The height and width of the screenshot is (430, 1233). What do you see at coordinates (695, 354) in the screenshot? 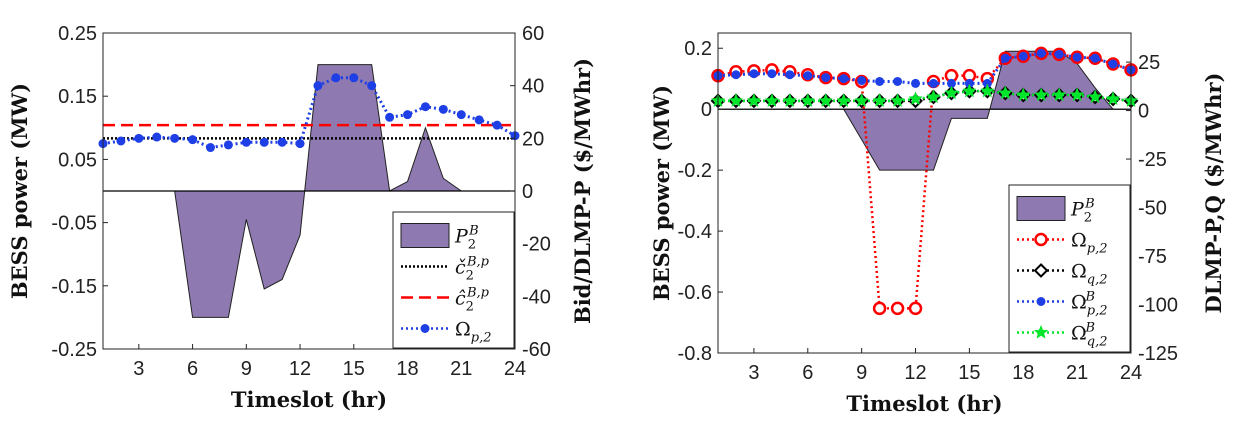
I see `right-y-tick-label: -0.8` at bounding box center [695, 354].